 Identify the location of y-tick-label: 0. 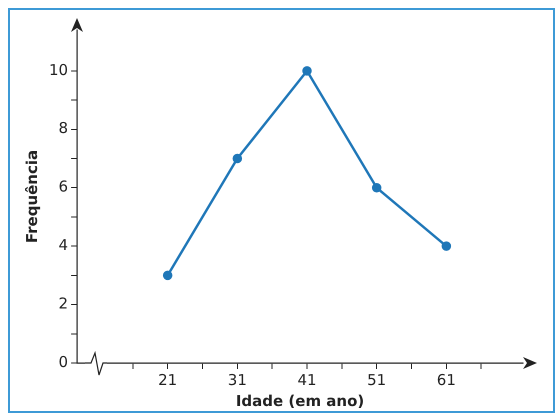
(63, 361).